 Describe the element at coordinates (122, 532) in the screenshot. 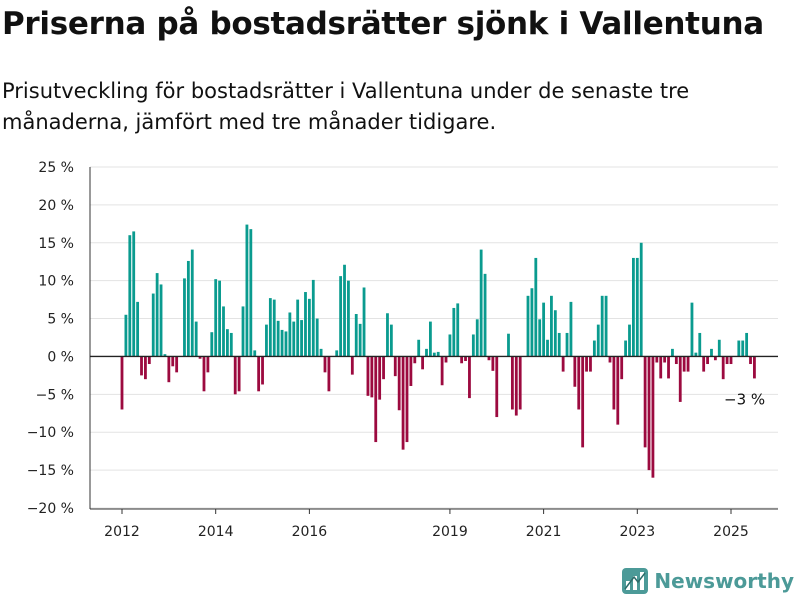

I see `x-tick-label: 2012` at that location.